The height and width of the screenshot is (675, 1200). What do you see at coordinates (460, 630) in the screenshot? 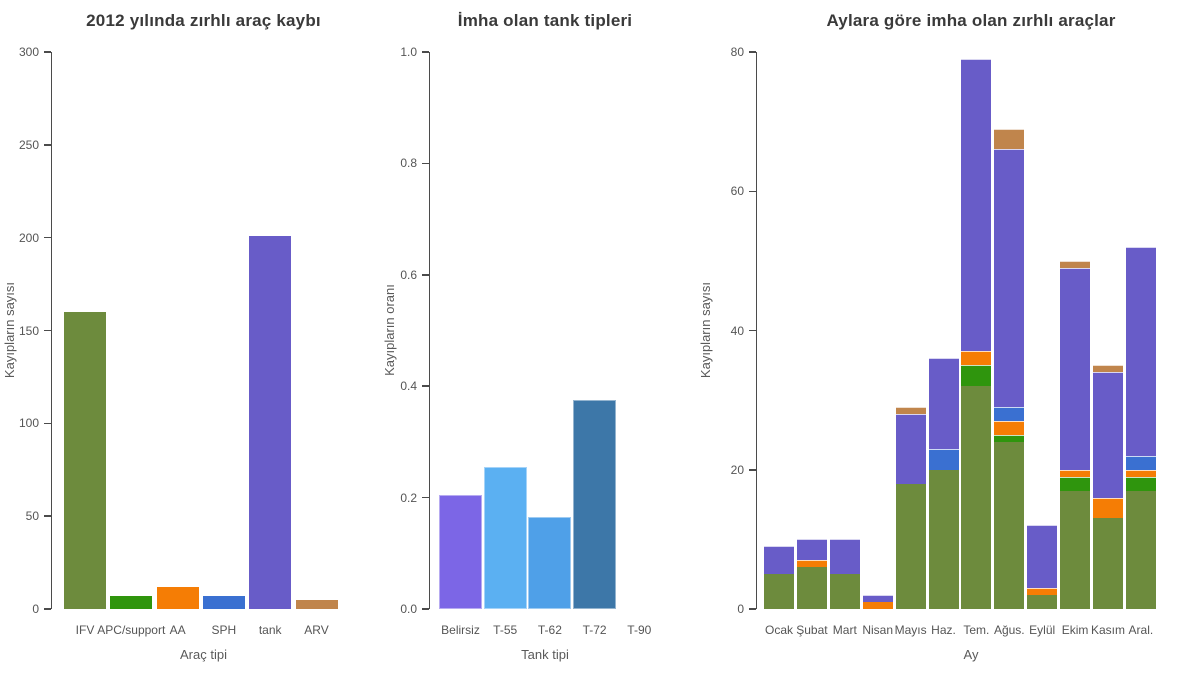
I see `x-tick-label: Belirsiz` at bounding box center [460, 630].